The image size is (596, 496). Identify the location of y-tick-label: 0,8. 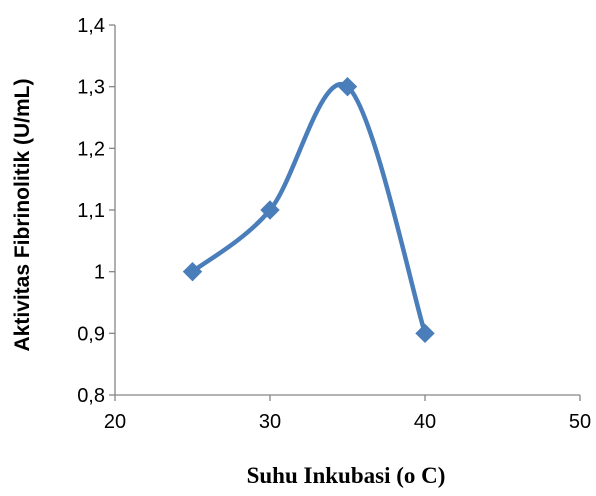
(91, 396).